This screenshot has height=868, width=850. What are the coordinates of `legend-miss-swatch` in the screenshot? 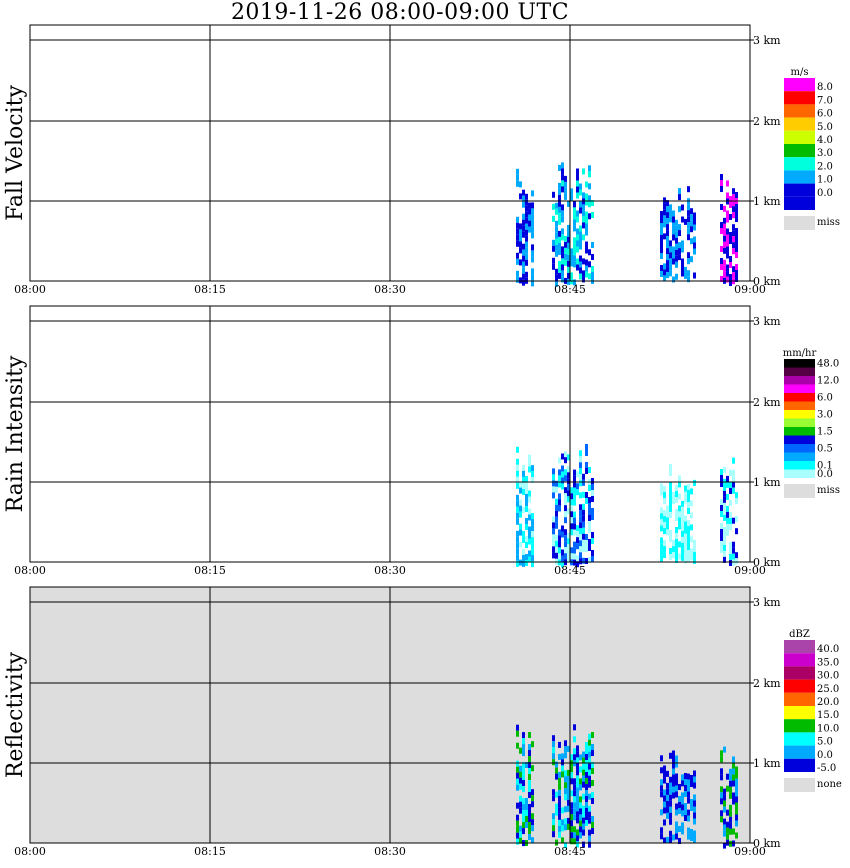 It's located at (799, 223).